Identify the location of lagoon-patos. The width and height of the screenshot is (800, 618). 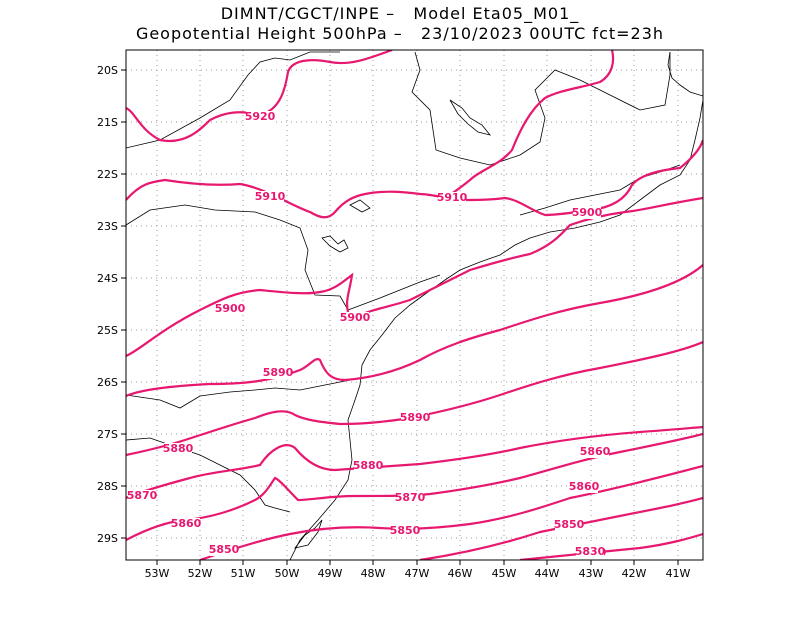
(308, 534).